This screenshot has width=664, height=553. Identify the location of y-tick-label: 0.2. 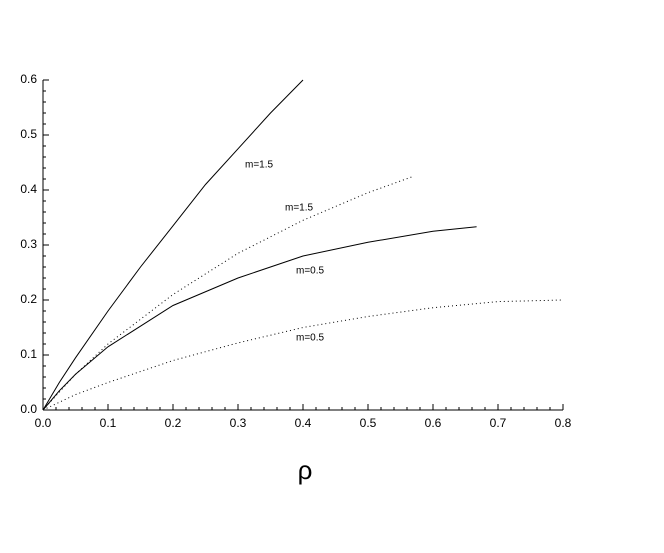
(28, 299).